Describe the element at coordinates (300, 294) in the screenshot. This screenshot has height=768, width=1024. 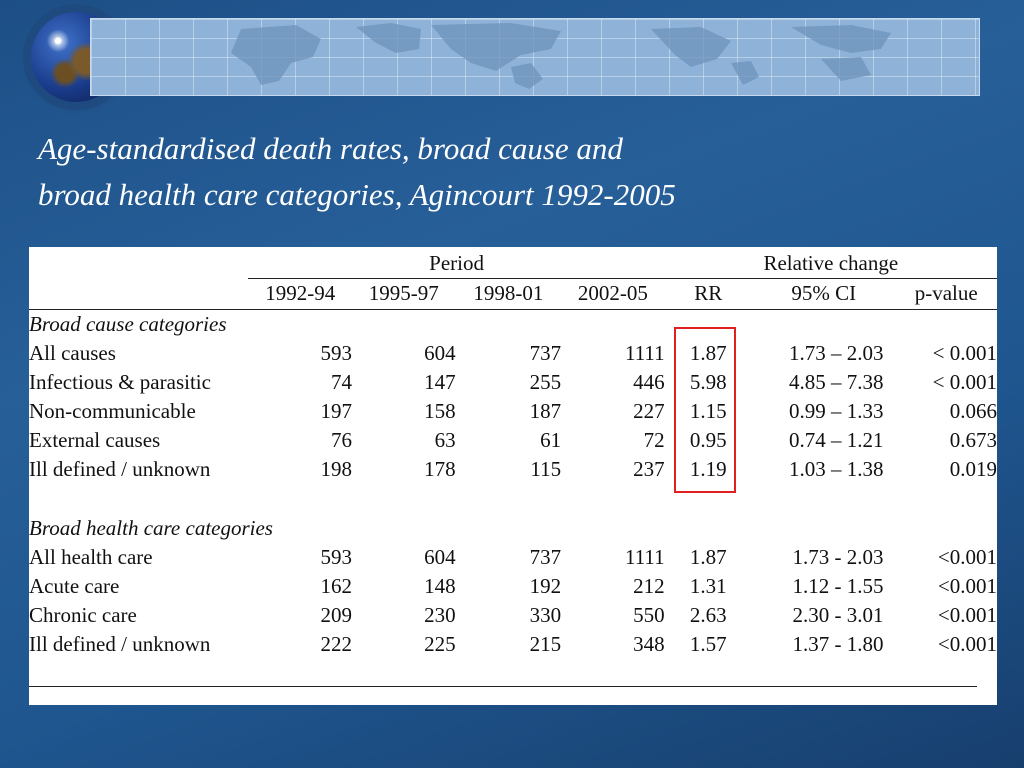
I see `column-header: 1992-94` at that location.